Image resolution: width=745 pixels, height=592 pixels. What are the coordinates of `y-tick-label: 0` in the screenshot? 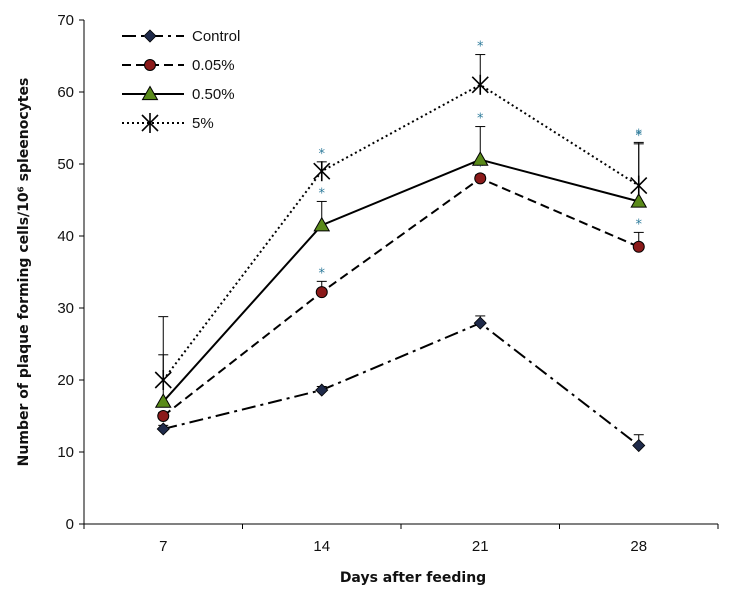 It's located at (70, 524).